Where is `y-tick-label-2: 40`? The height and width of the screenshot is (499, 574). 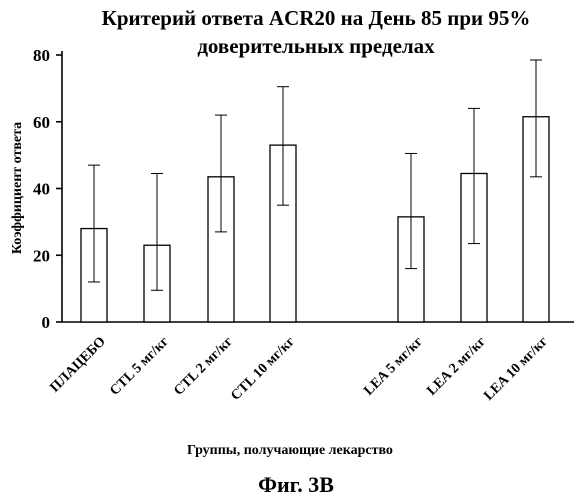 y-tick-label-2: 40 is located at coordinates (41, 189).